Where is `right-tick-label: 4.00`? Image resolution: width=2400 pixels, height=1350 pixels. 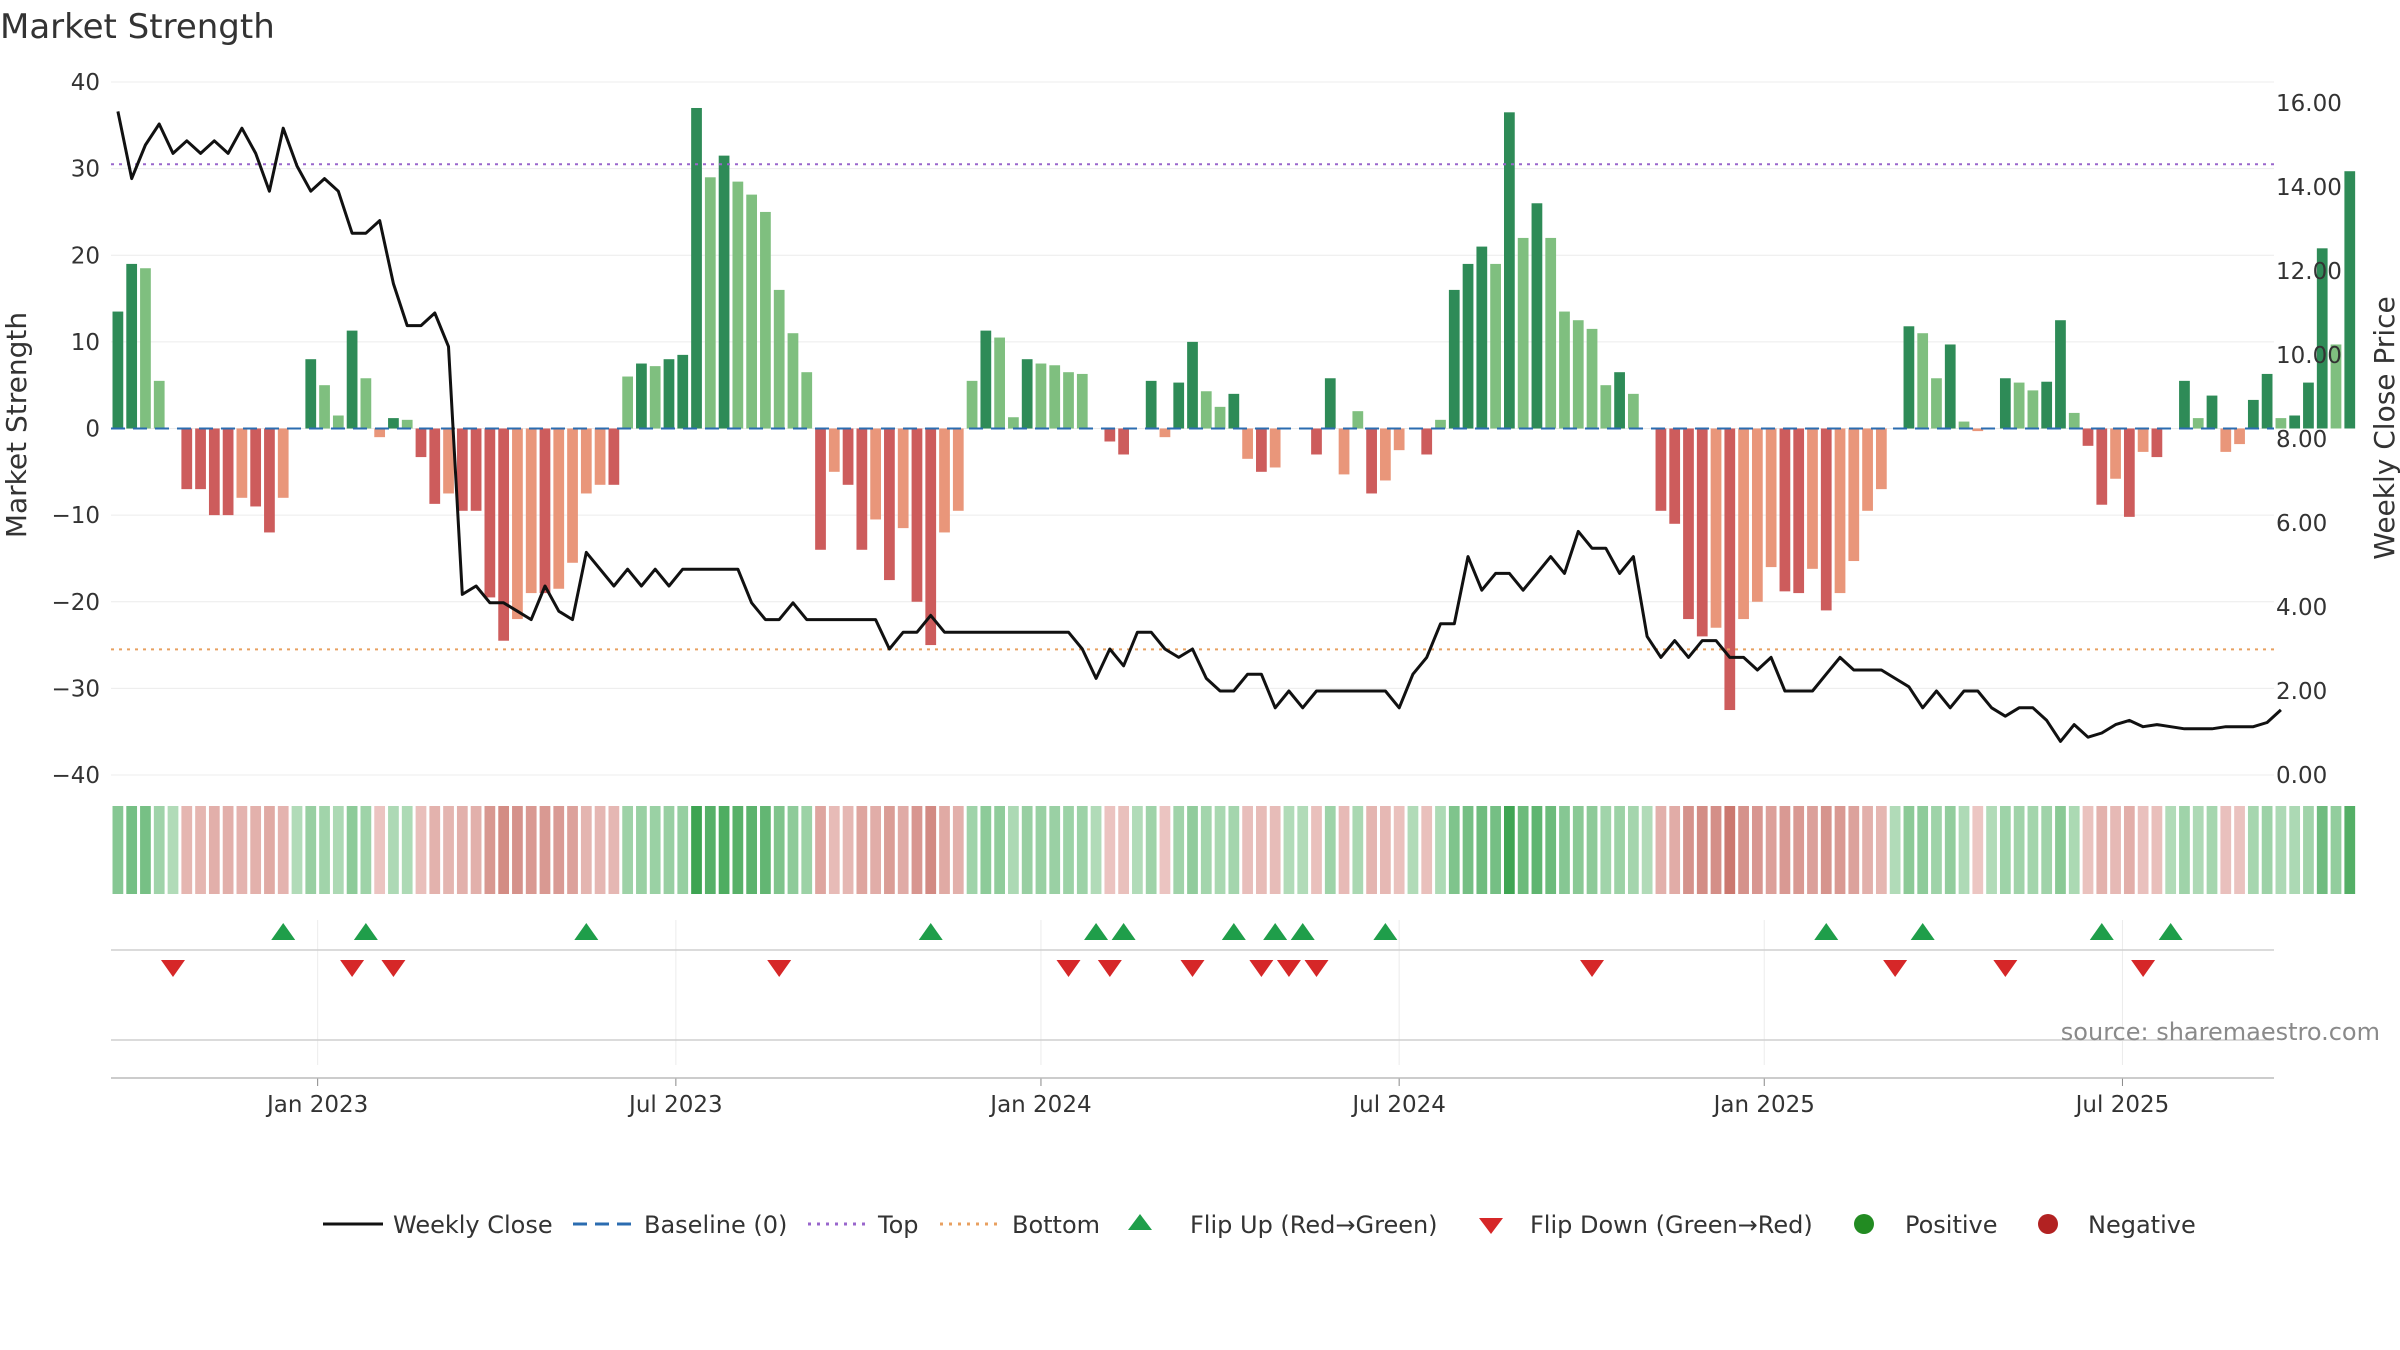 right-tick-label: 4.00 is located at coordinates (2301, 608).